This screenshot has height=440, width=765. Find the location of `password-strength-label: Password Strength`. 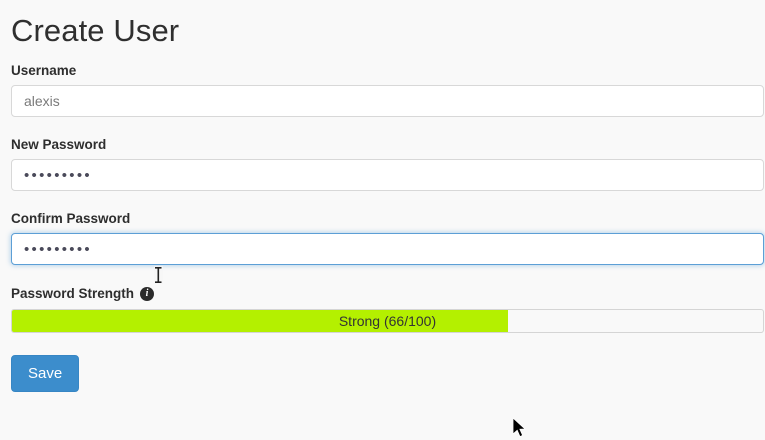

password-strength-label: Password Strength is located at coordinates (73, 293).